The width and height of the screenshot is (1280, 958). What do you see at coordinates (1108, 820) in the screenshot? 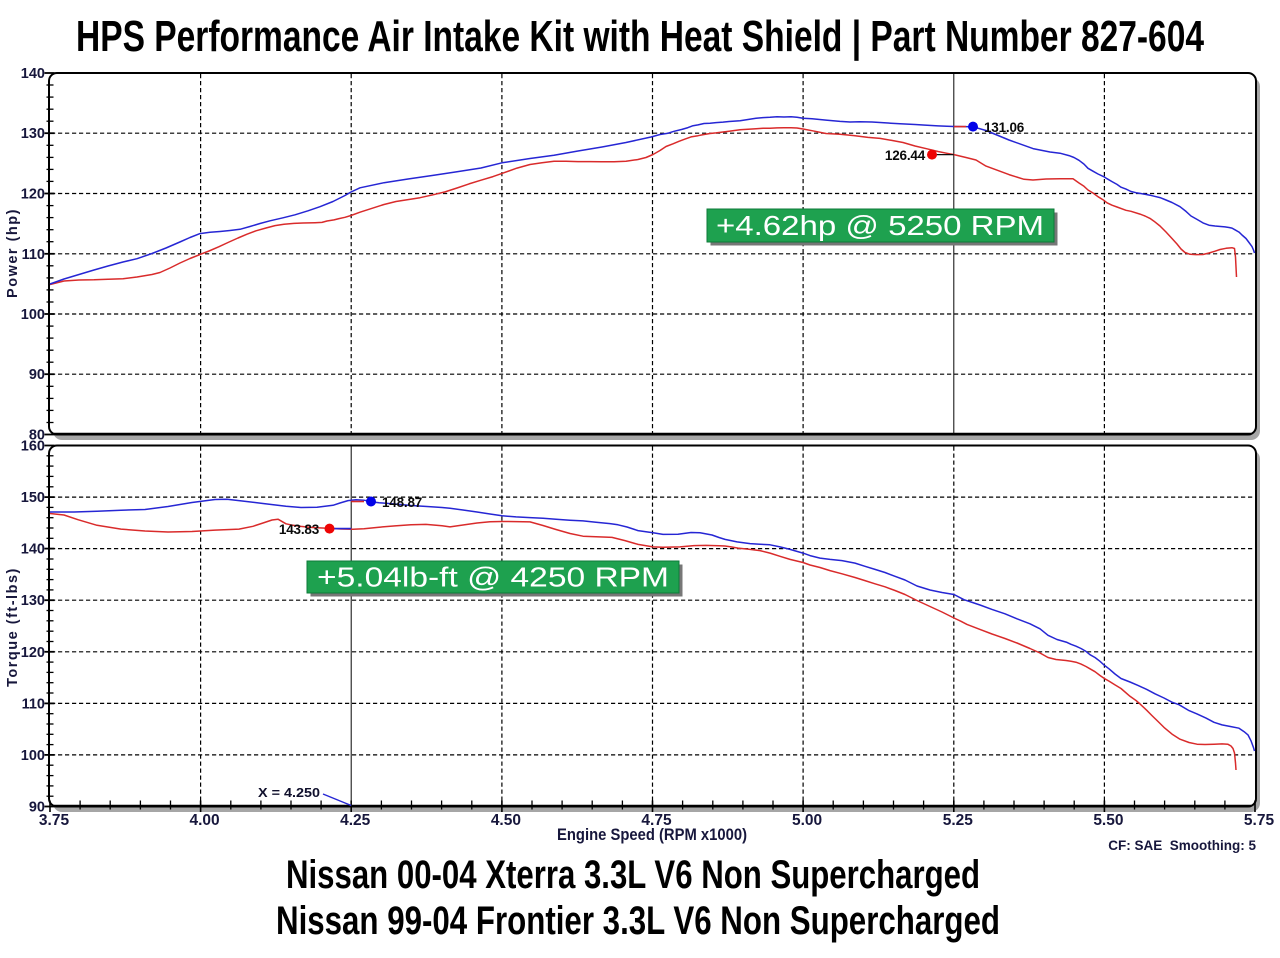
I see `svg-text: 5.50` at bounding box center [1108, 820].